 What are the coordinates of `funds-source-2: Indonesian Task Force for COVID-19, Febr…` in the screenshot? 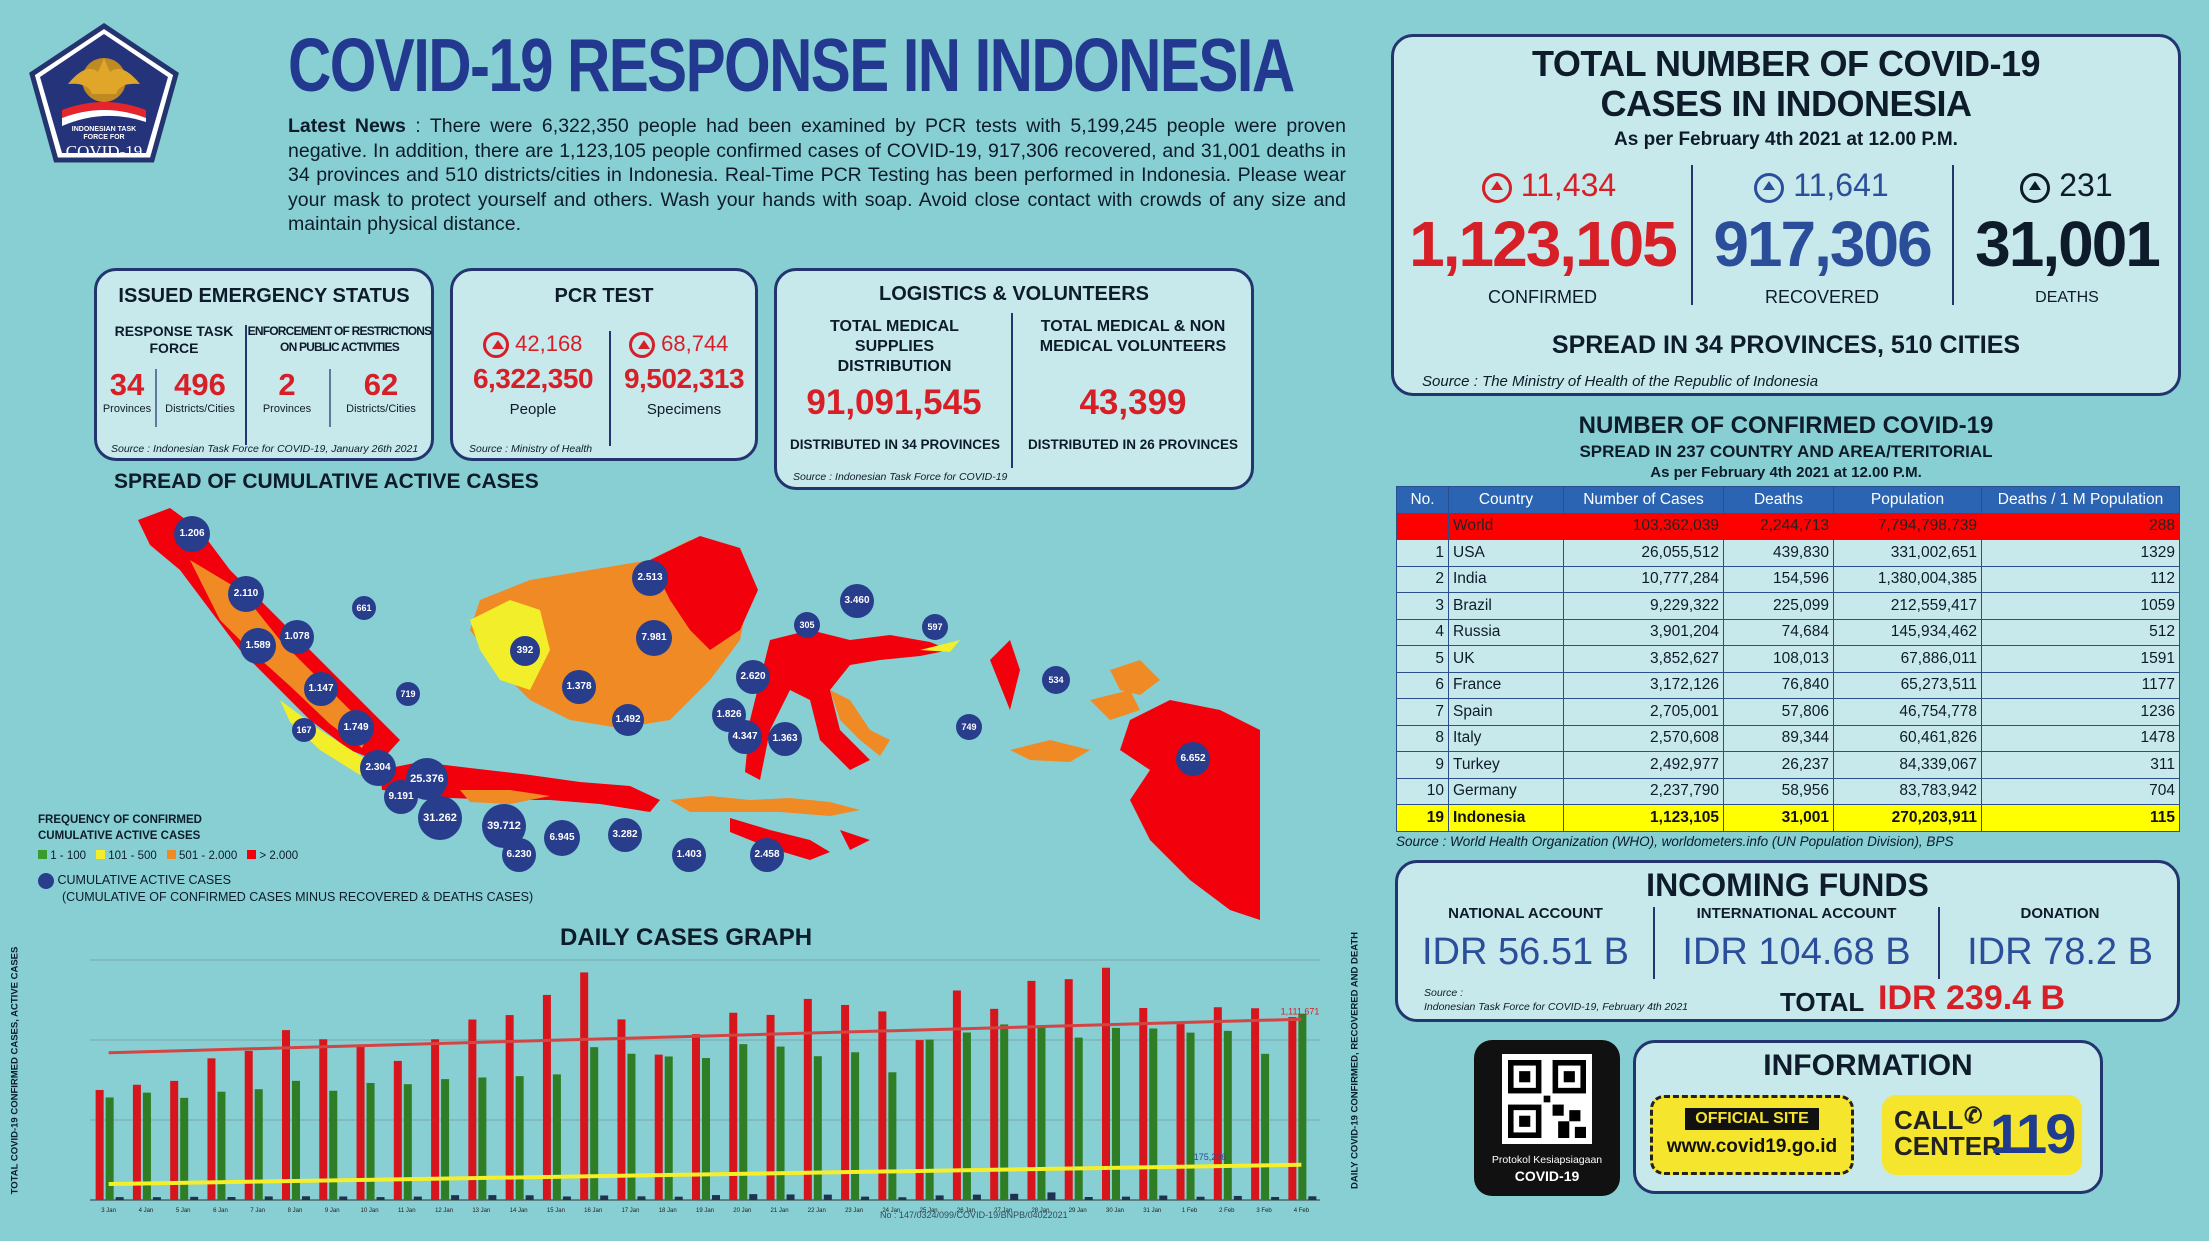 It's located at (1556, 1007).